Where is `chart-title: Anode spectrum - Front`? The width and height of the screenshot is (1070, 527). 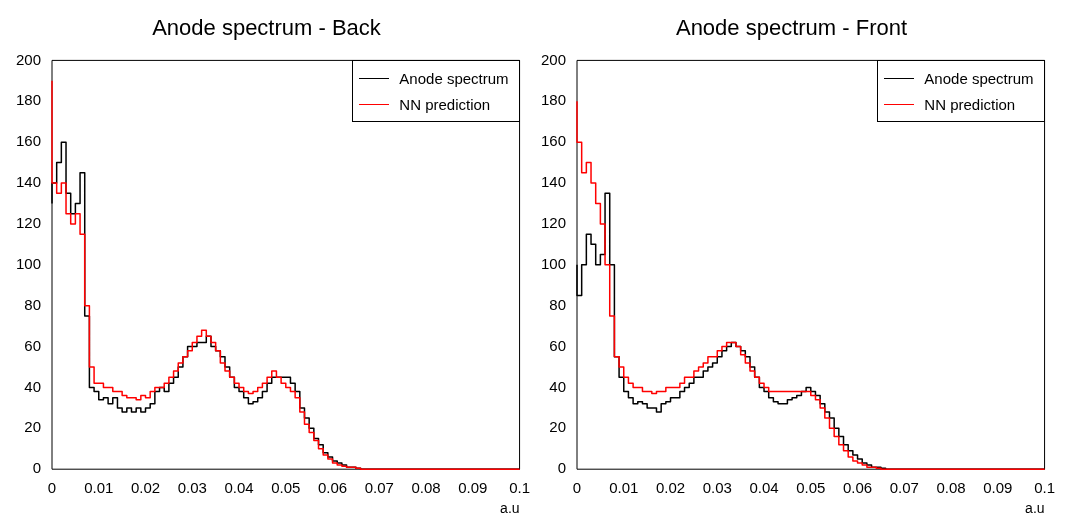
chart-title: Anode spectrum - Front is located at coordinates (791, 28).